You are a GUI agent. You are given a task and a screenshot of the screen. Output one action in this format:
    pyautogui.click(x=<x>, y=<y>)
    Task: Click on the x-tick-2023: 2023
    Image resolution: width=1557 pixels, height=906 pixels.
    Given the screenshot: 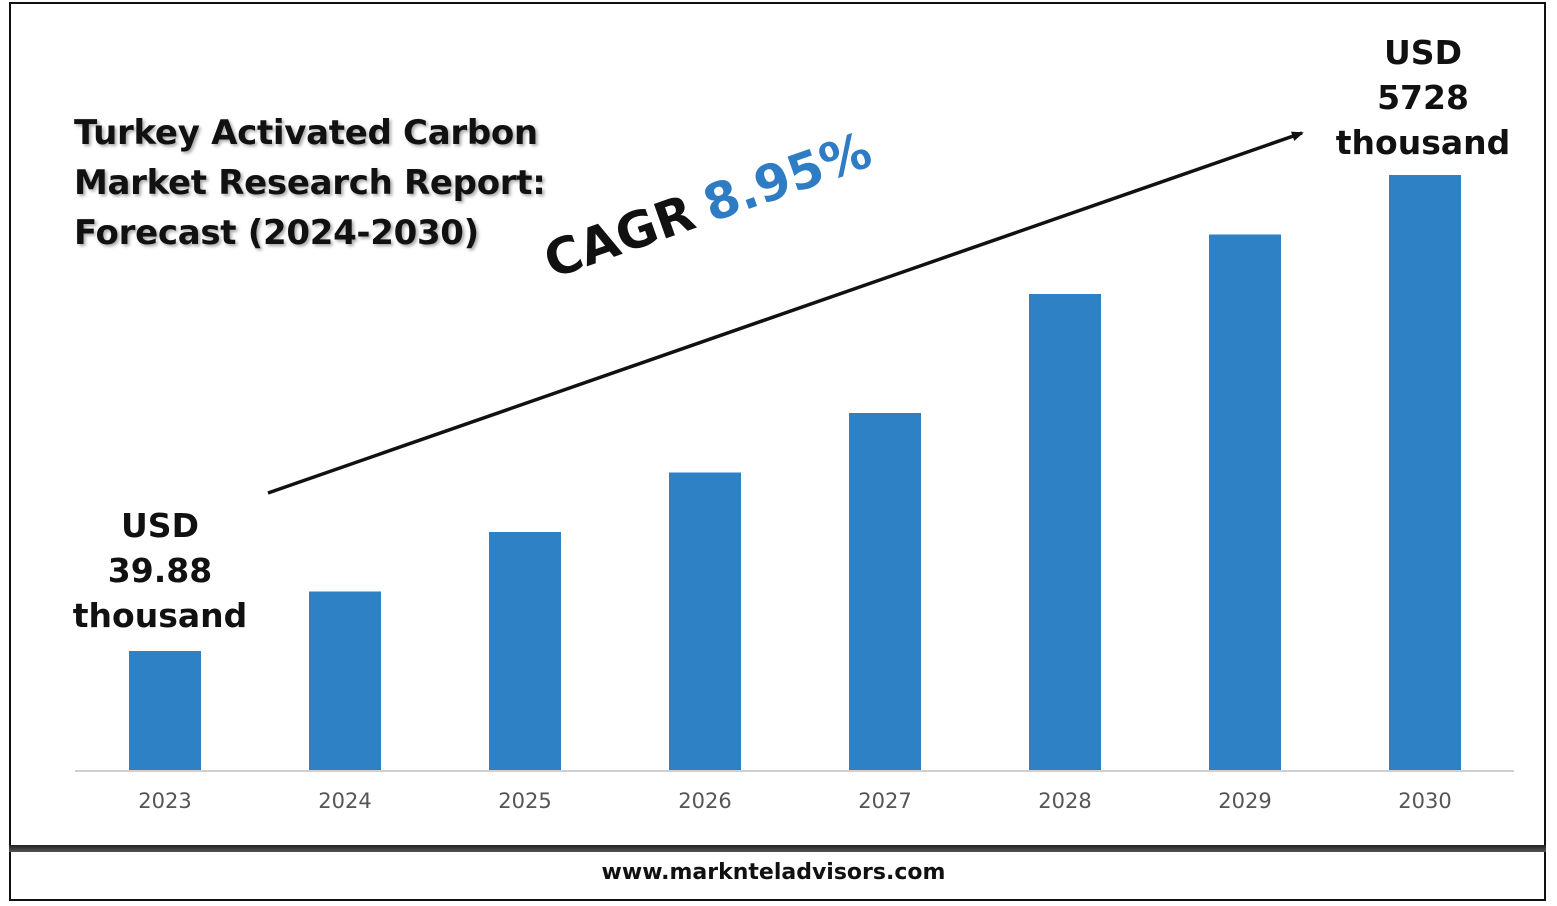 What is the action you would take?
    pyautogui.click(x=164, y=801)
    